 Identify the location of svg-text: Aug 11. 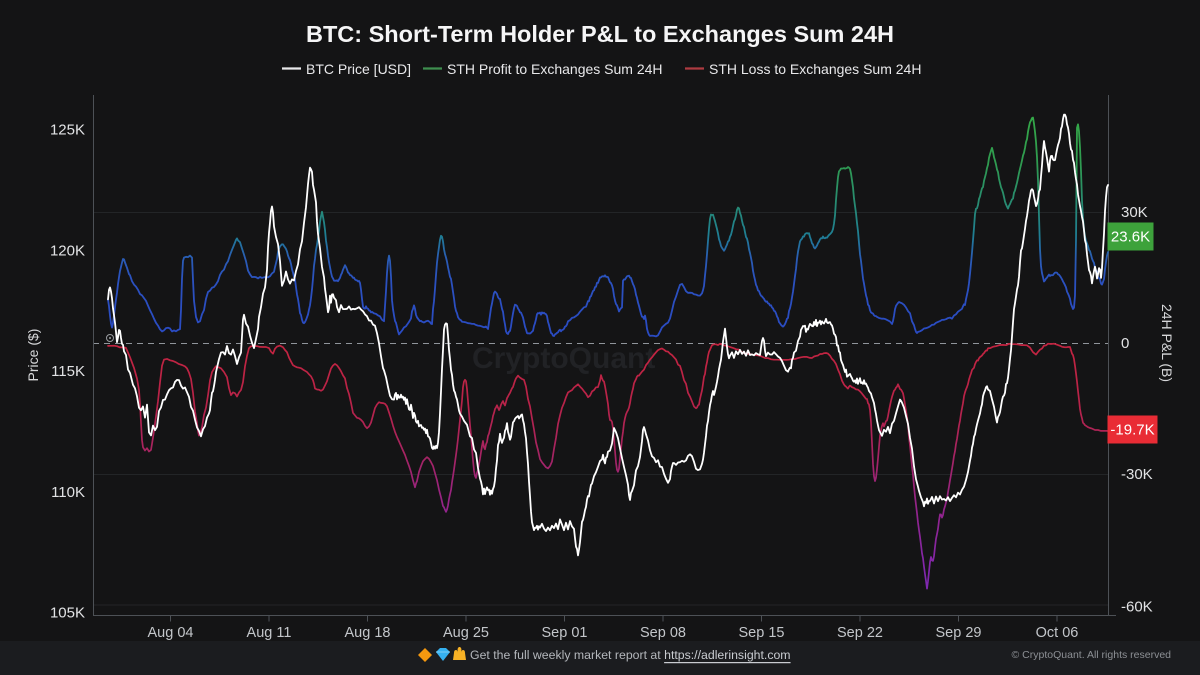
(269, 633).